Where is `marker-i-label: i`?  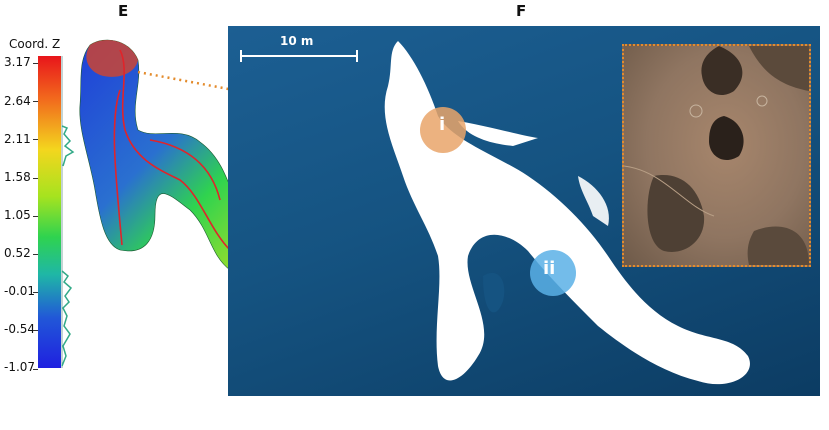 marker-i-label: i is located at coordinates (442, 124).